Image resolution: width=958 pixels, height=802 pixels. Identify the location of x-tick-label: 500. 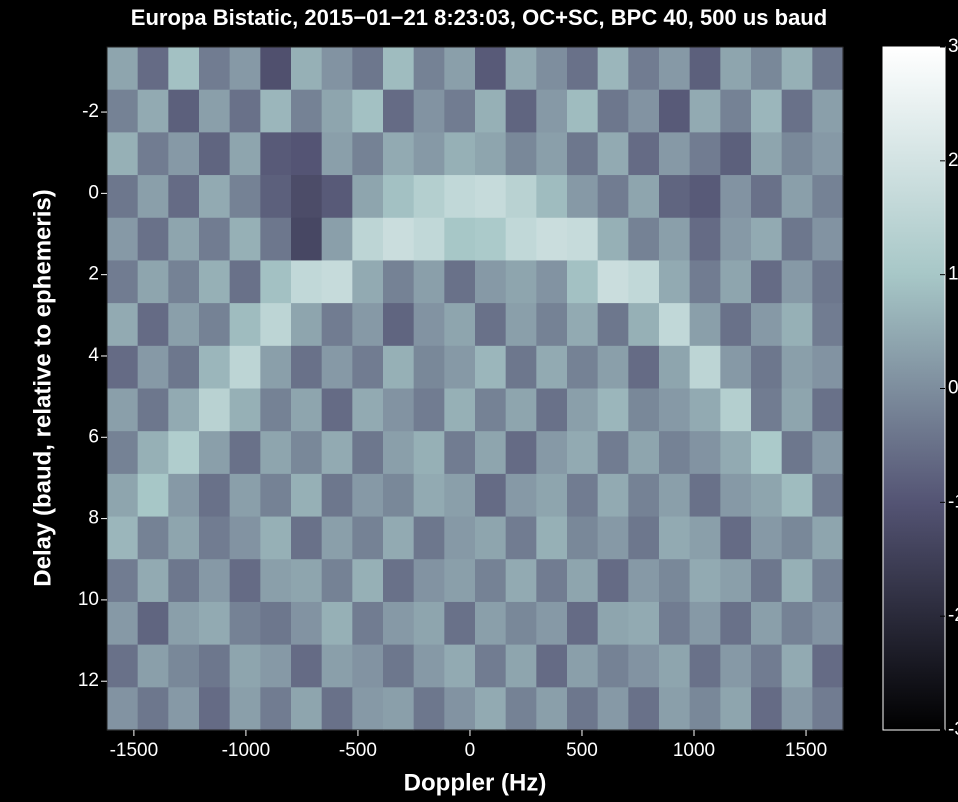
(582, 750).